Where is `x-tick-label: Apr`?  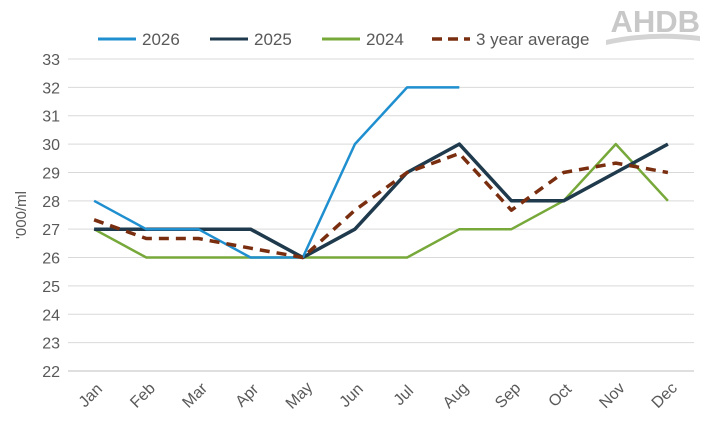
x-tick-label: Apr is located at coordinates (248, 396).